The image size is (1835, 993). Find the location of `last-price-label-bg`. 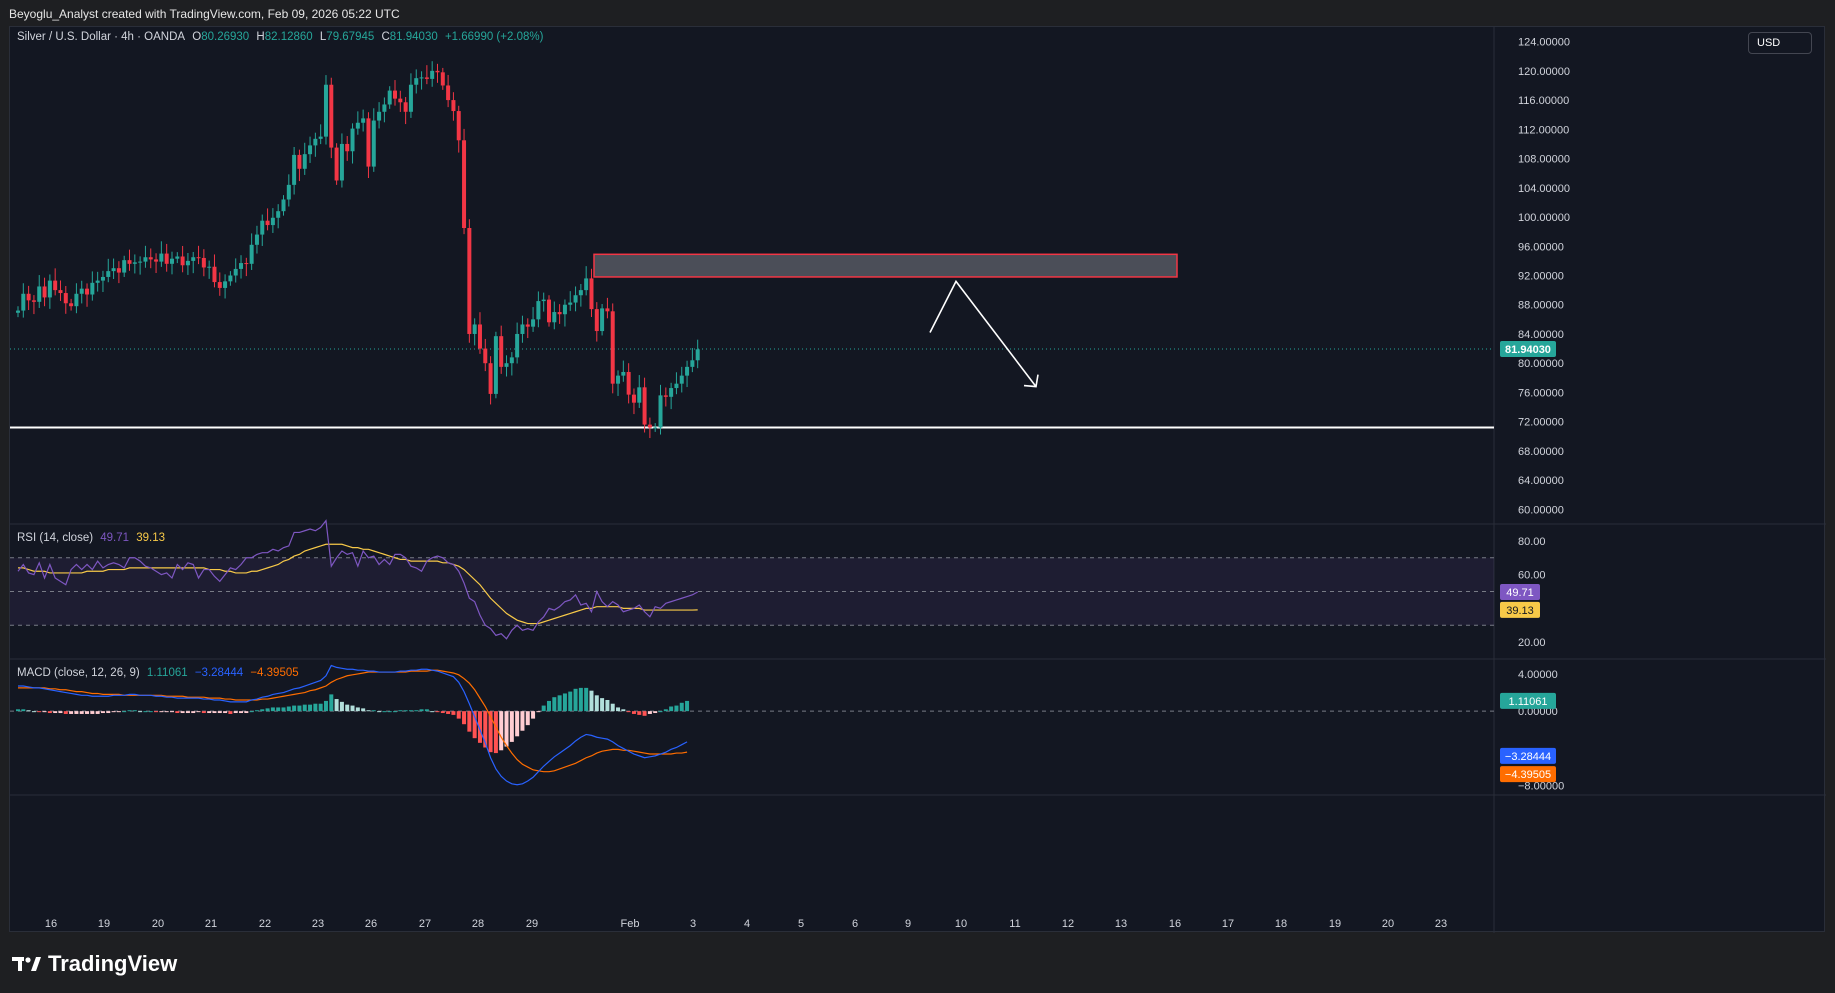

last-price-label-bg is located at coordinates (1528, 349).